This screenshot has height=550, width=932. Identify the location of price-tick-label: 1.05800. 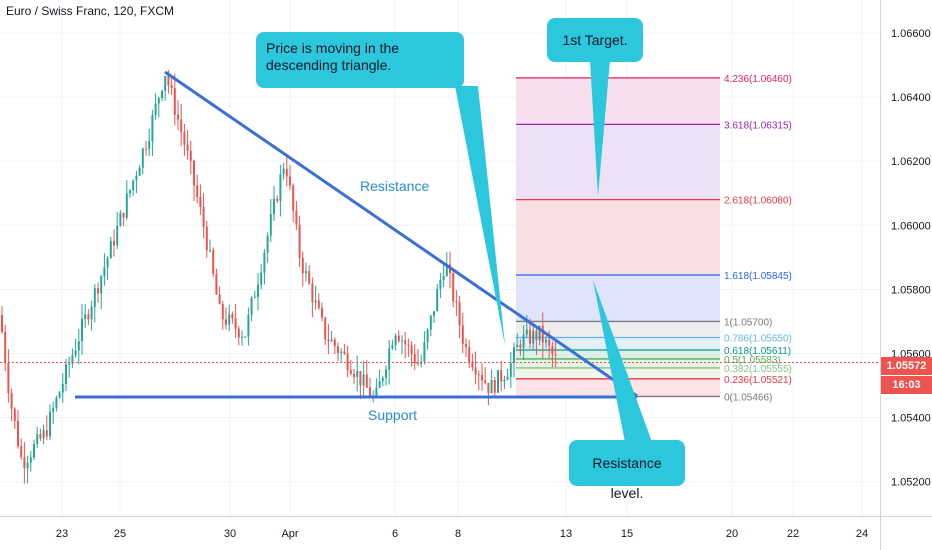
(911, 290).